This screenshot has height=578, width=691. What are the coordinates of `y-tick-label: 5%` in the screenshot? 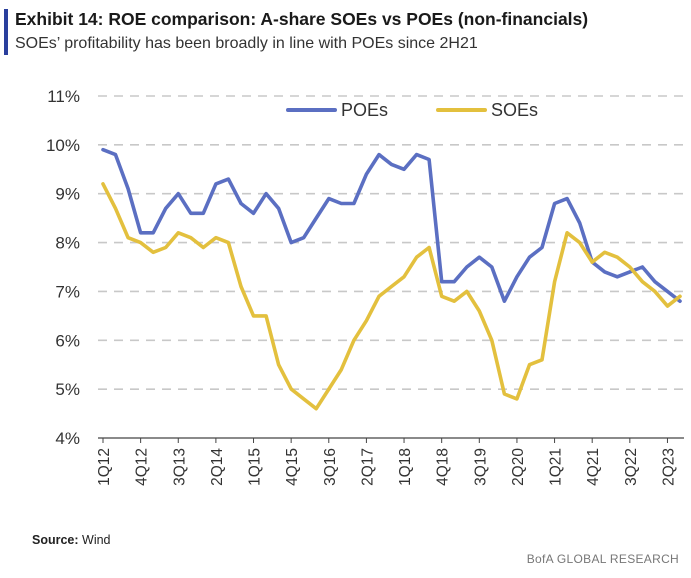 It's located at (67, 389).